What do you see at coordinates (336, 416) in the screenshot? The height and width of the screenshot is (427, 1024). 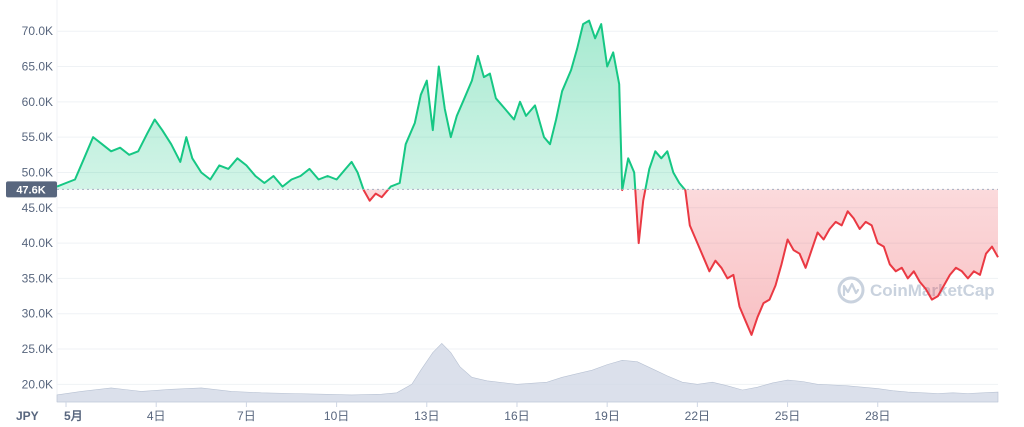 I see `x-tick-label: 10日` at bounding box center [336, 416].